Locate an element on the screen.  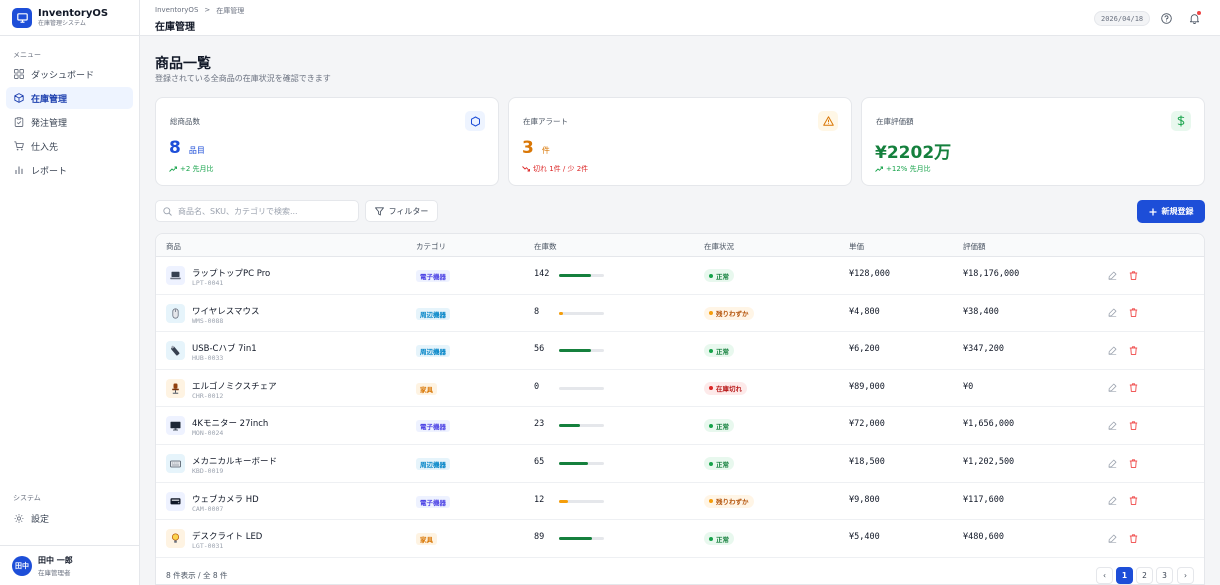
dollar-icon is located at coordinates (1181, 121).